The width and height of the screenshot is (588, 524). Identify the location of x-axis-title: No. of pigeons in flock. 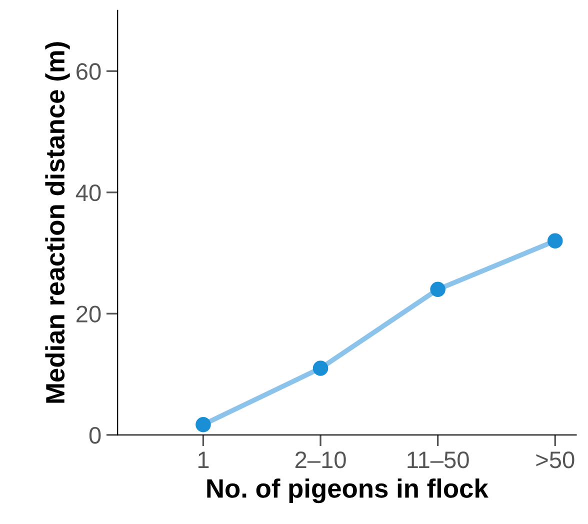
(347, 491).